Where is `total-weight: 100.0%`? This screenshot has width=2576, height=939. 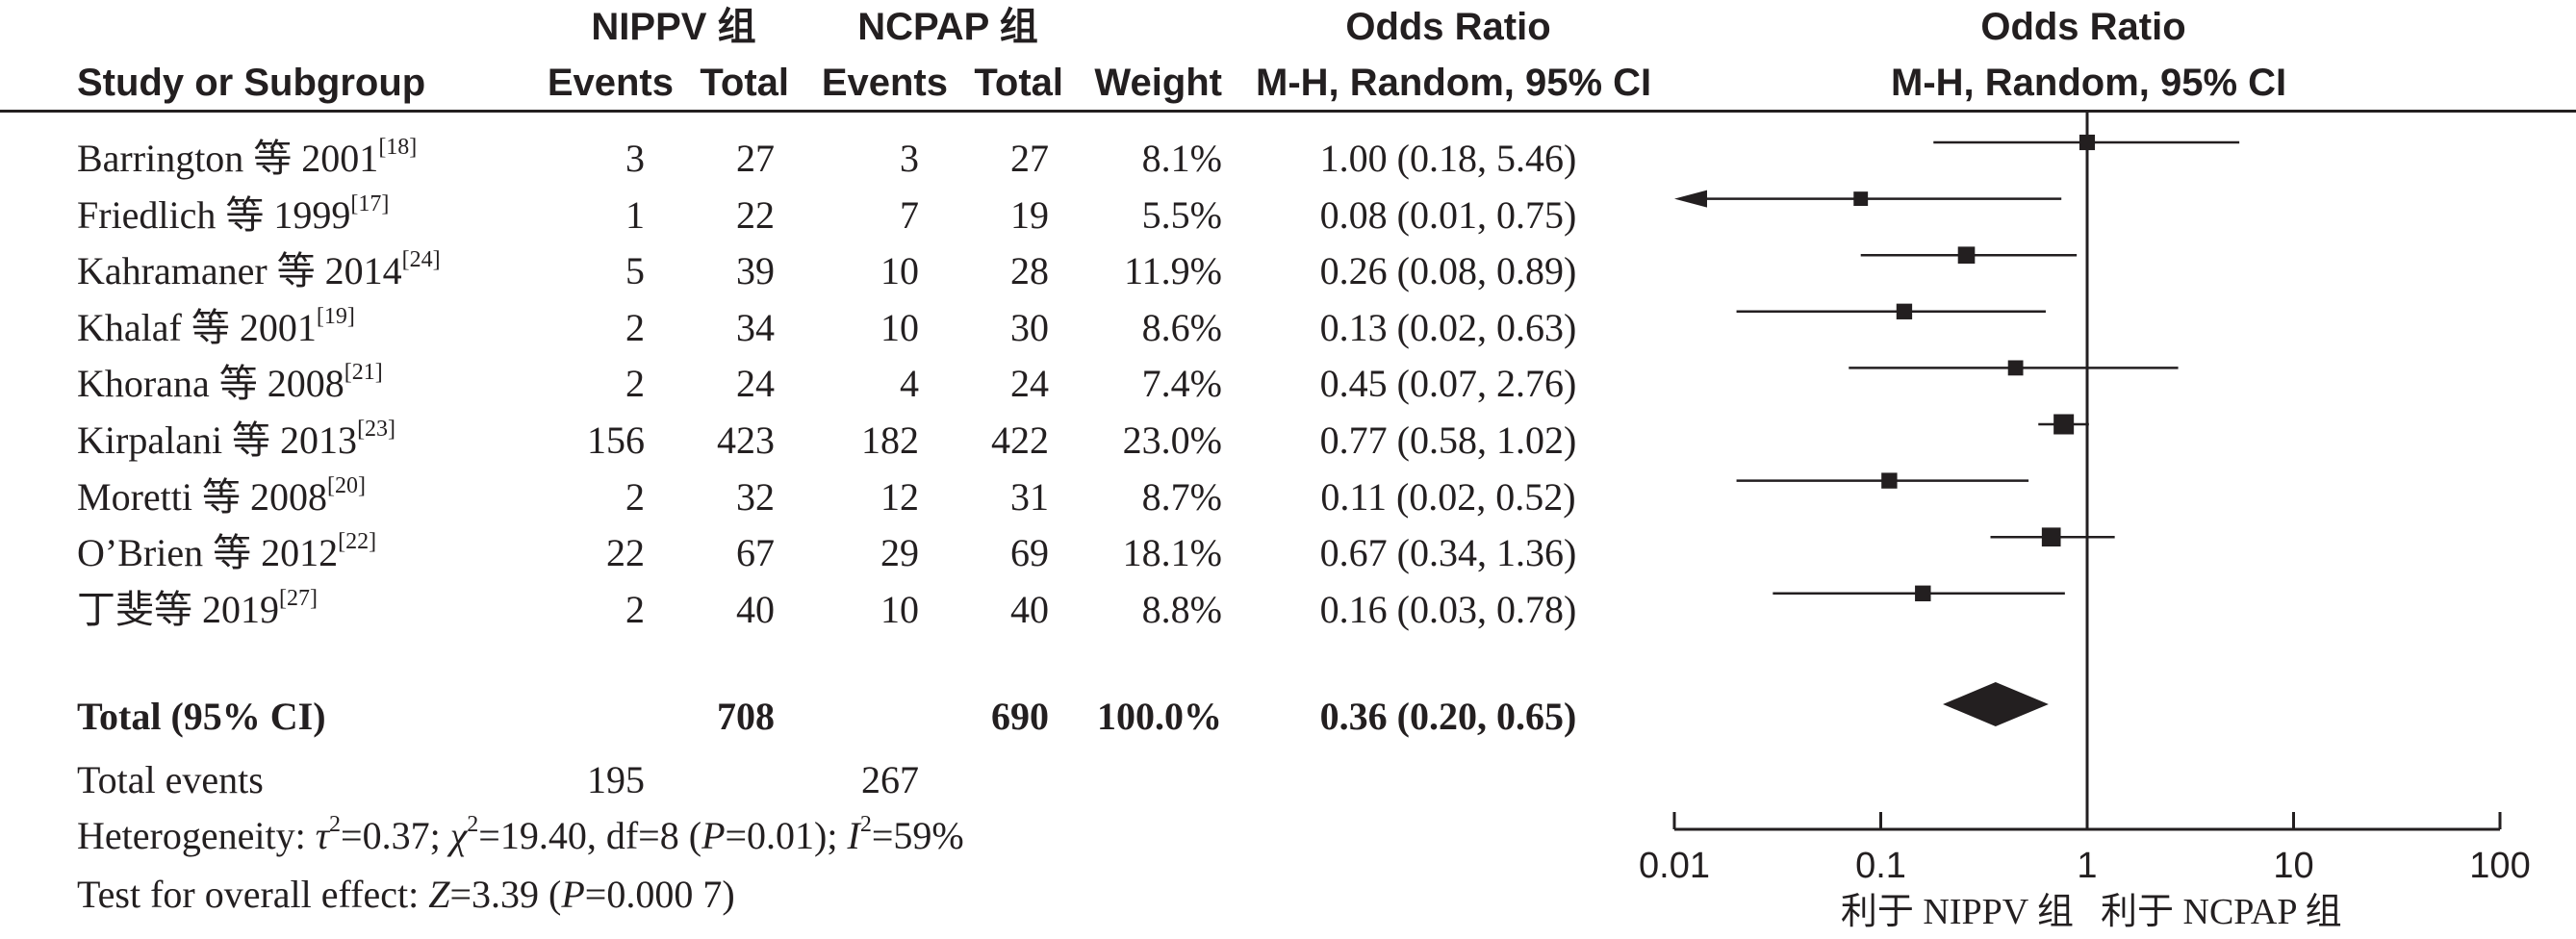 total-weight: 100.0% is located at coordinates (1159, 717).